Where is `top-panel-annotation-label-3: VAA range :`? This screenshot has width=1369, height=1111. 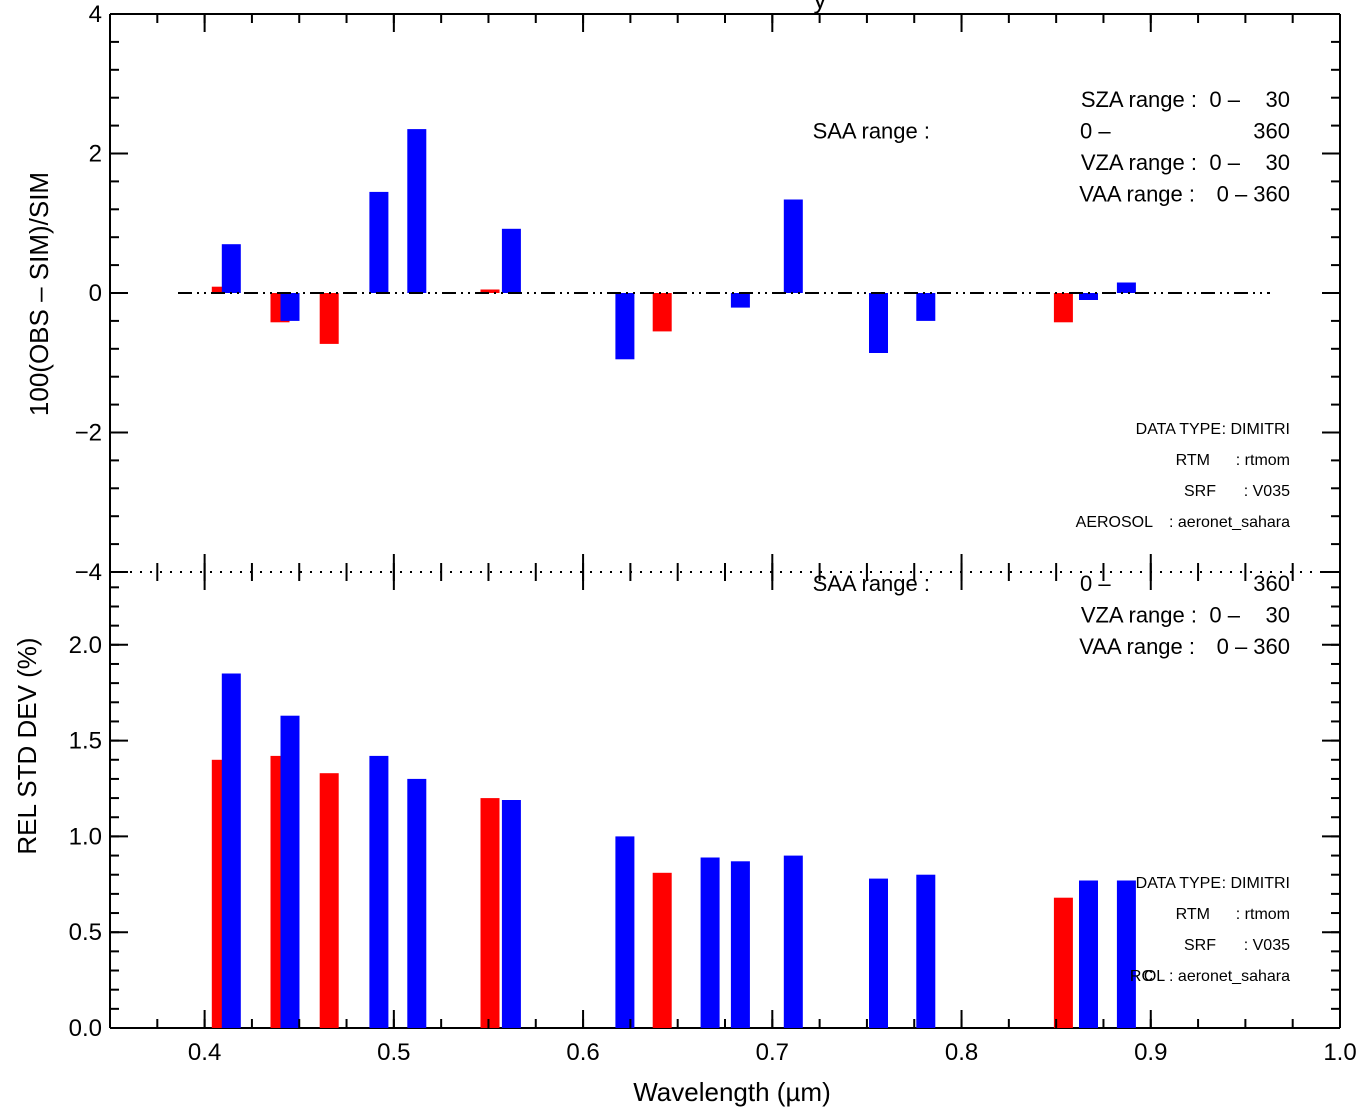
top-panel-annotation-label-3: VAA range : is located at coordinates (1137, 194).